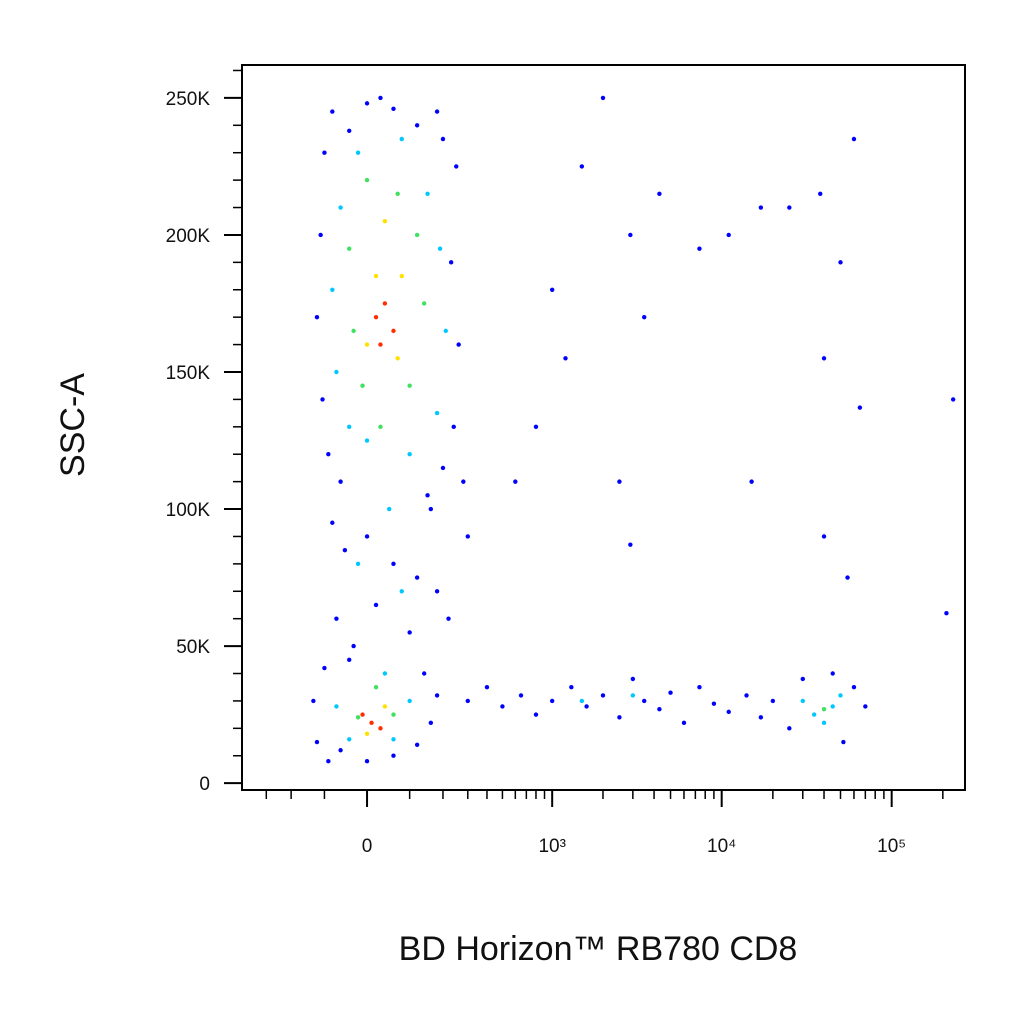 This screenshot has width=1024, height=1029. What do you see at coordinates (73, 425) in the screenshot?
I see `y-axis-label: SSC-A` at bounding box center [73, 425].